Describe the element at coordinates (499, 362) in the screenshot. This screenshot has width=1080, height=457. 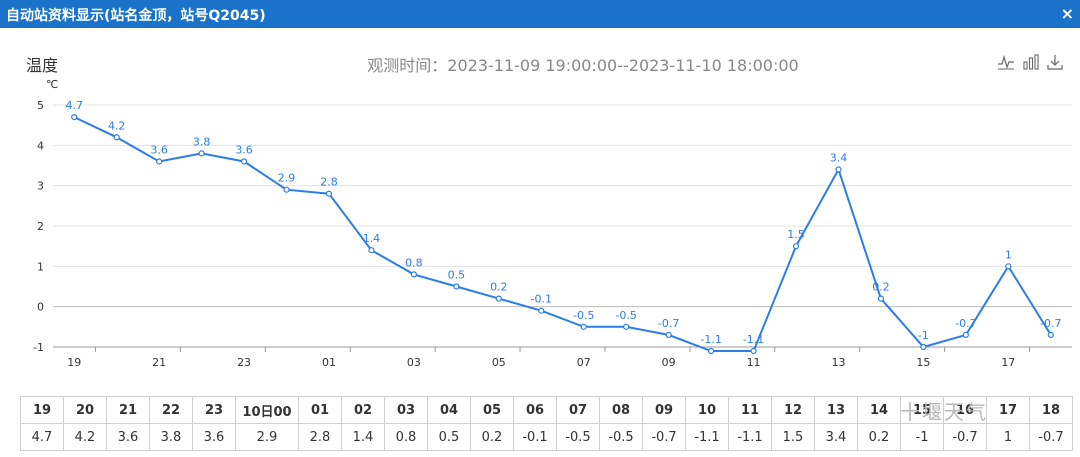
I see `x-tick-label: 05` at that location.